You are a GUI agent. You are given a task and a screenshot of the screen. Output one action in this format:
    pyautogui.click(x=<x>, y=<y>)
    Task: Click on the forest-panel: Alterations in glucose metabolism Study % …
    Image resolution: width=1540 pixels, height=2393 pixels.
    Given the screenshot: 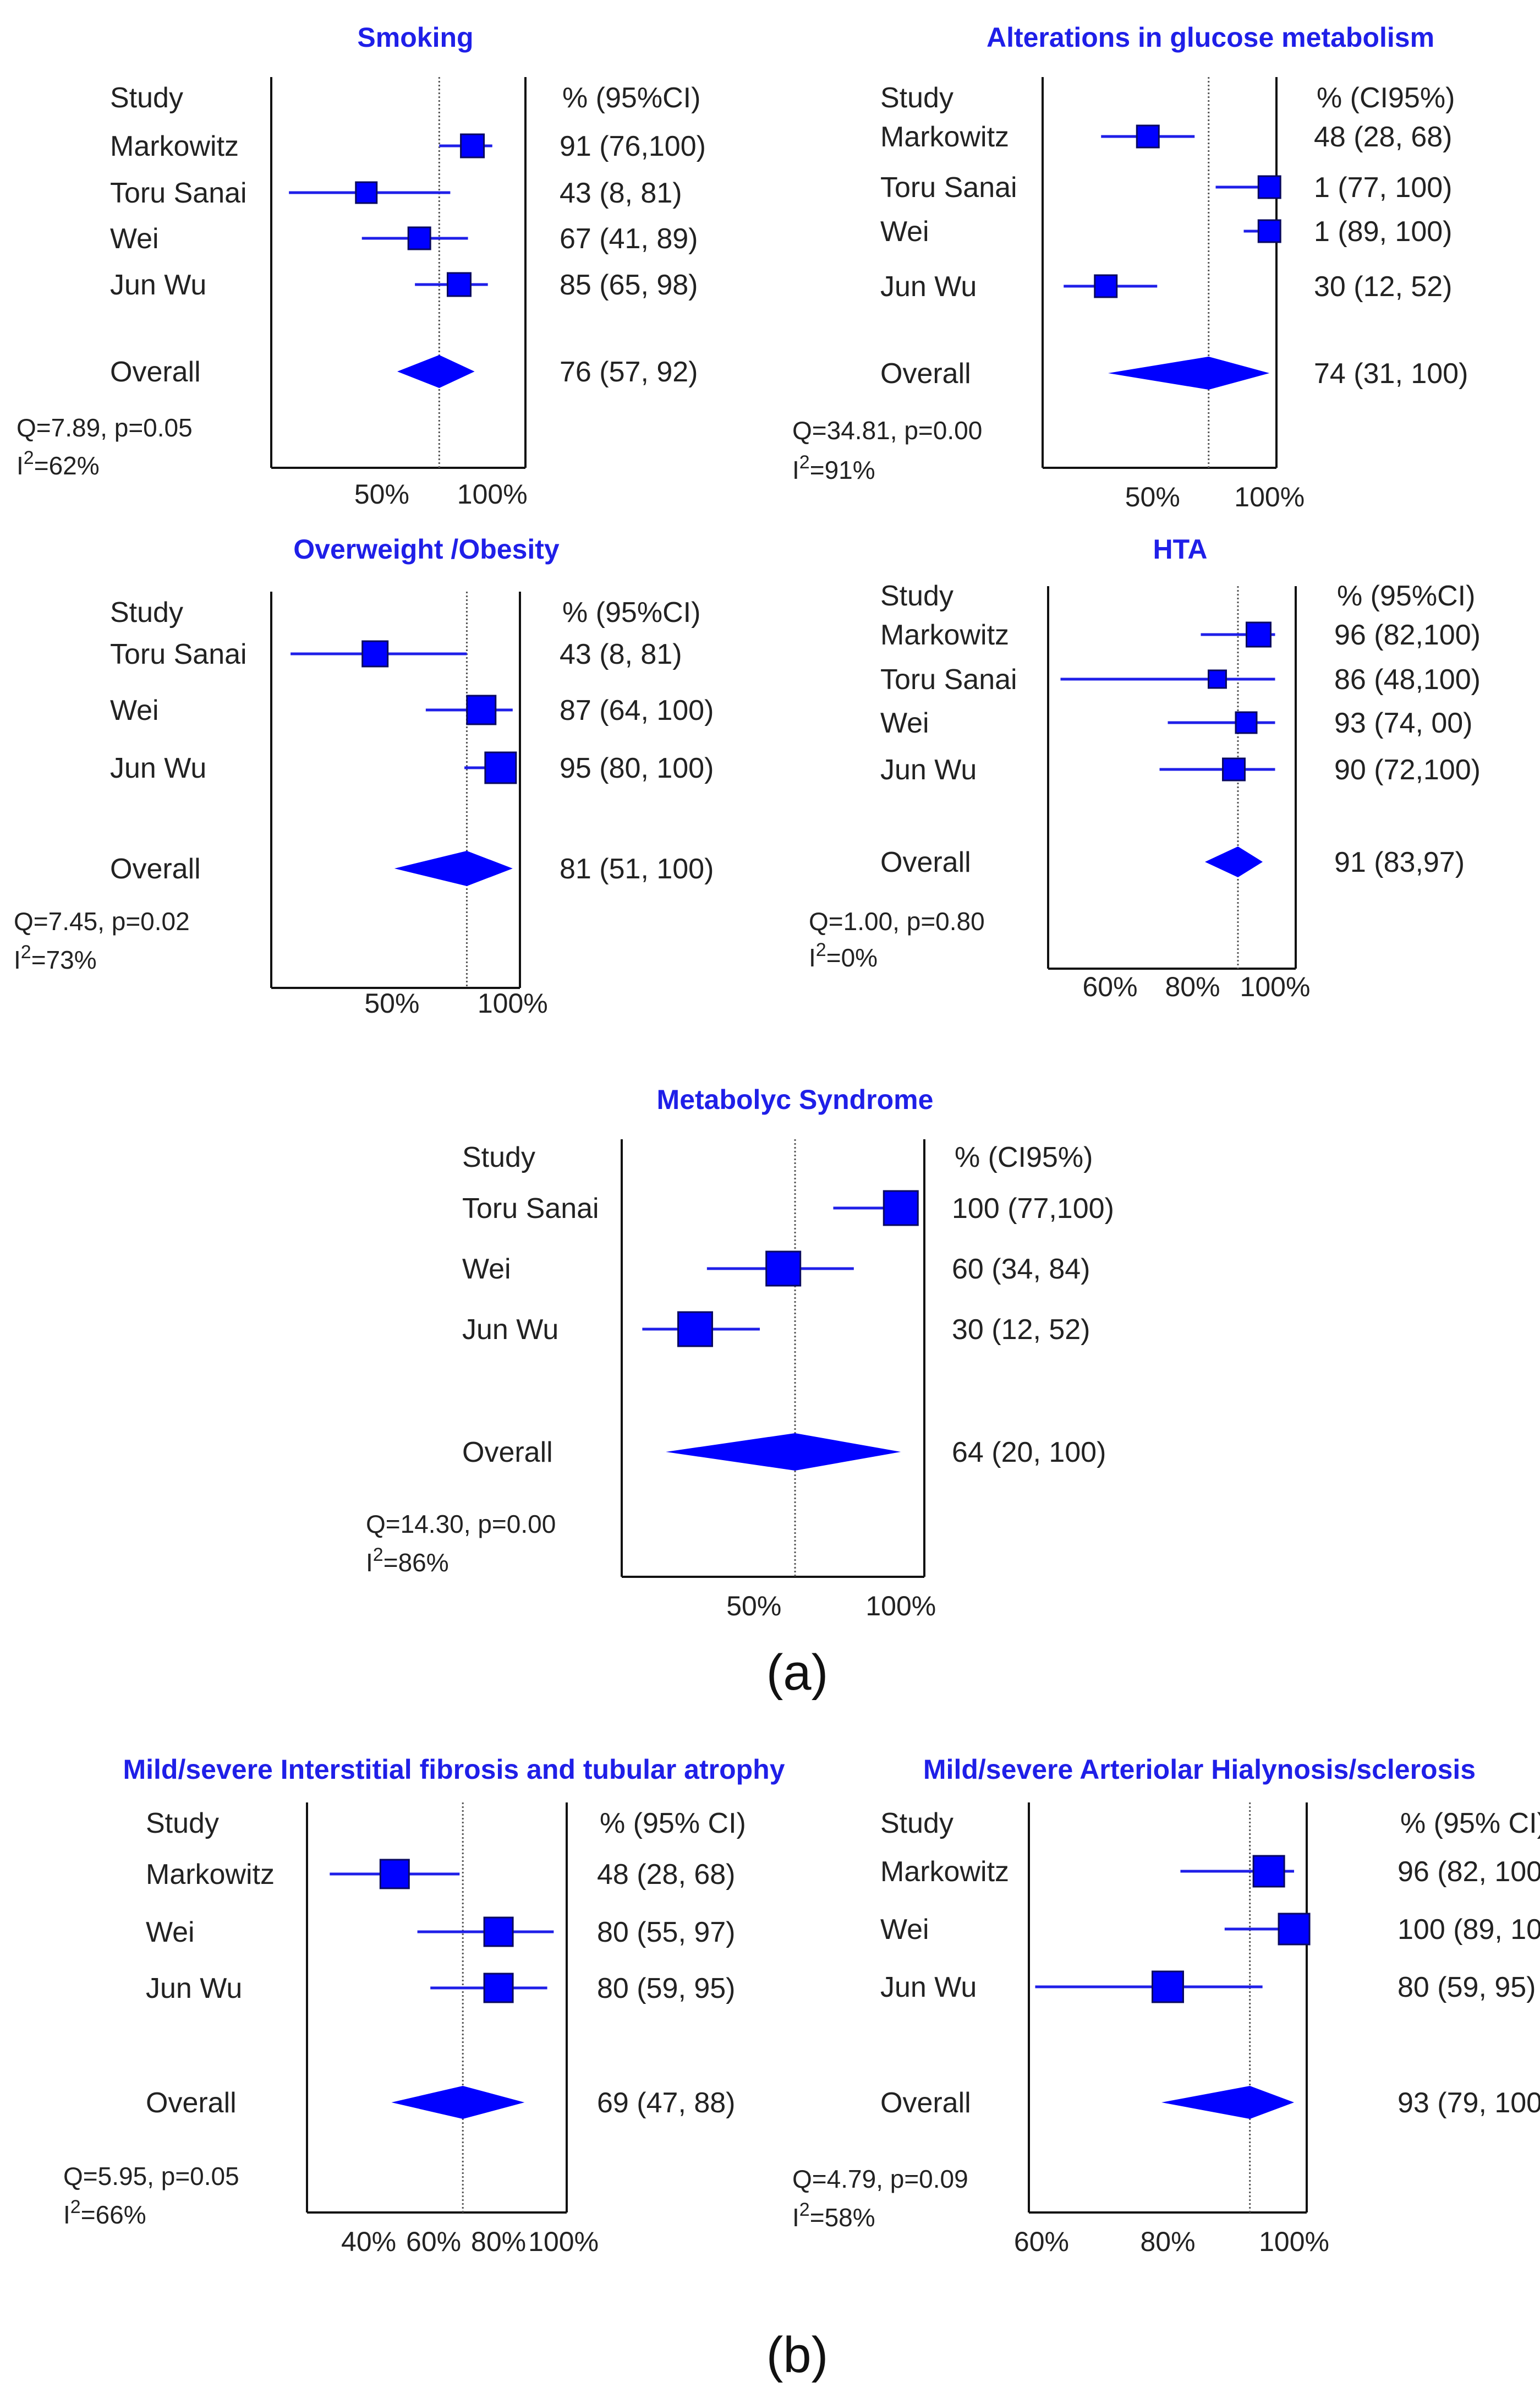 What is the action you would take?
    pyautogui.click(x=1130, y=267)
    